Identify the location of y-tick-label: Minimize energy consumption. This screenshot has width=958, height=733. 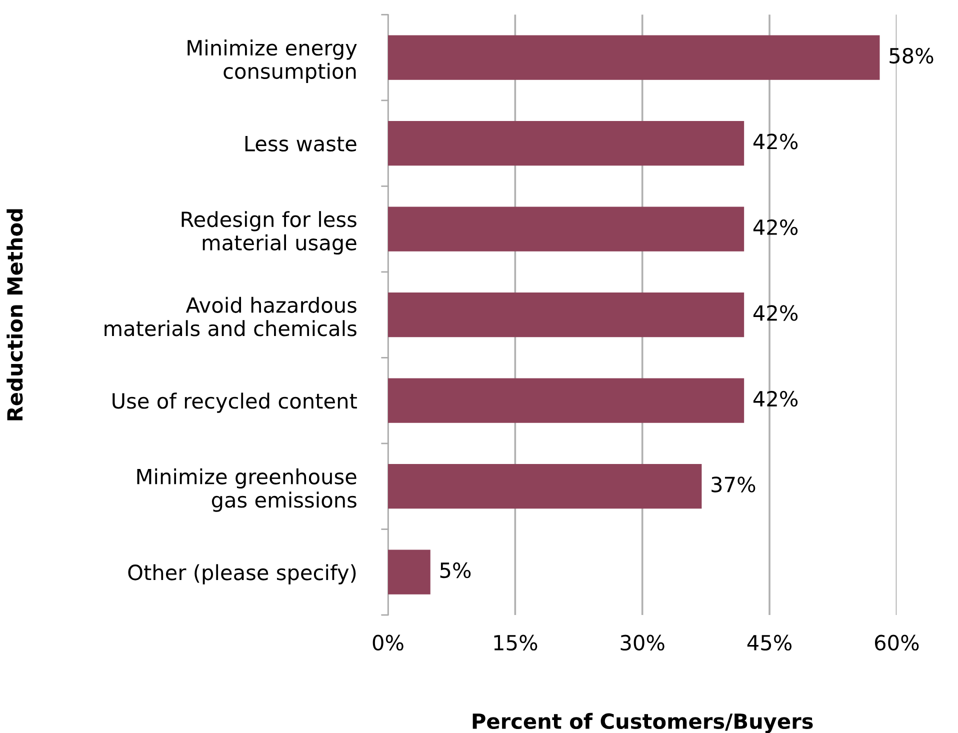
(272, 62).